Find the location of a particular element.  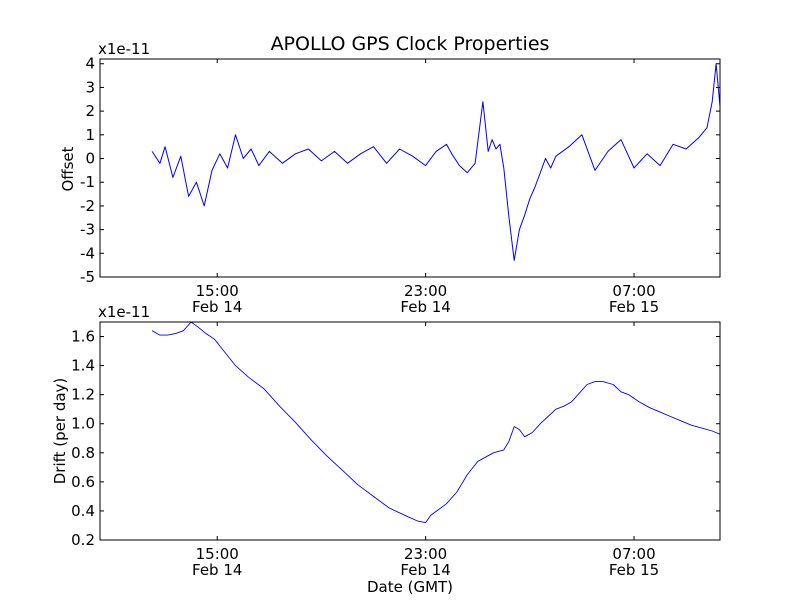

offset-y-axis-label: Offset is located at coordinates (68, 168).